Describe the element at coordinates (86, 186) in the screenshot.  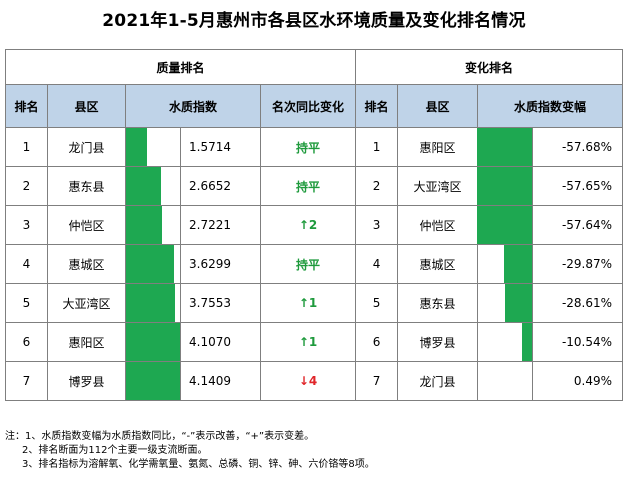
I see `quality-county: 惠东县` at that location.